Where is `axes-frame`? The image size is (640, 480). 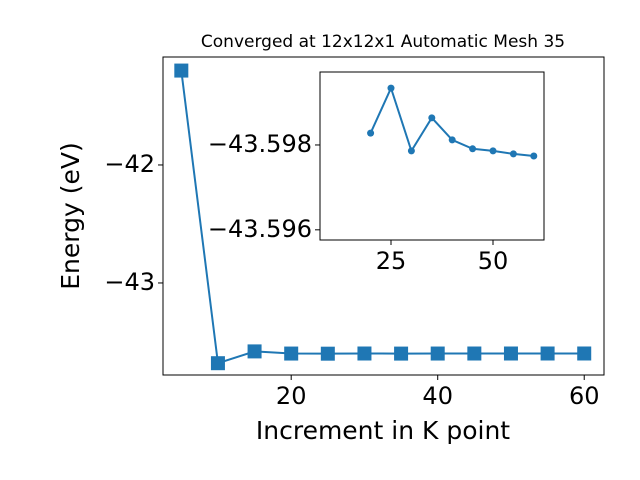
axes-frame is located at coordinates (432, 156).